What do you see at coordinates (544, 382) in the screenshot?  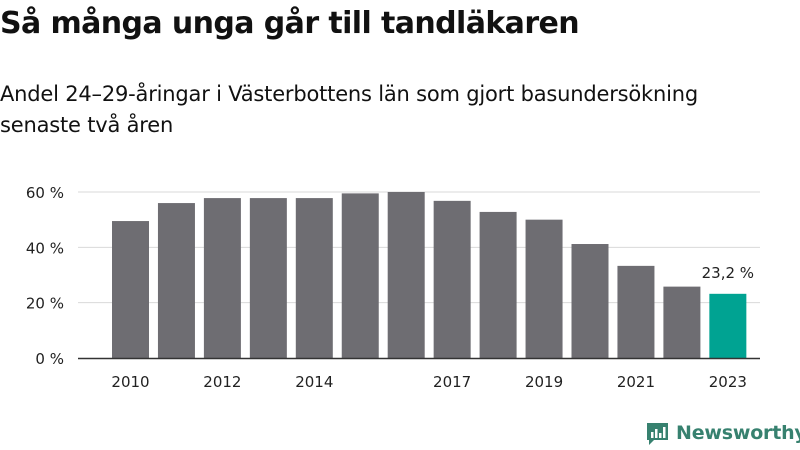 I see `x-tick-label: 2019` at bounding box center [544, 382].